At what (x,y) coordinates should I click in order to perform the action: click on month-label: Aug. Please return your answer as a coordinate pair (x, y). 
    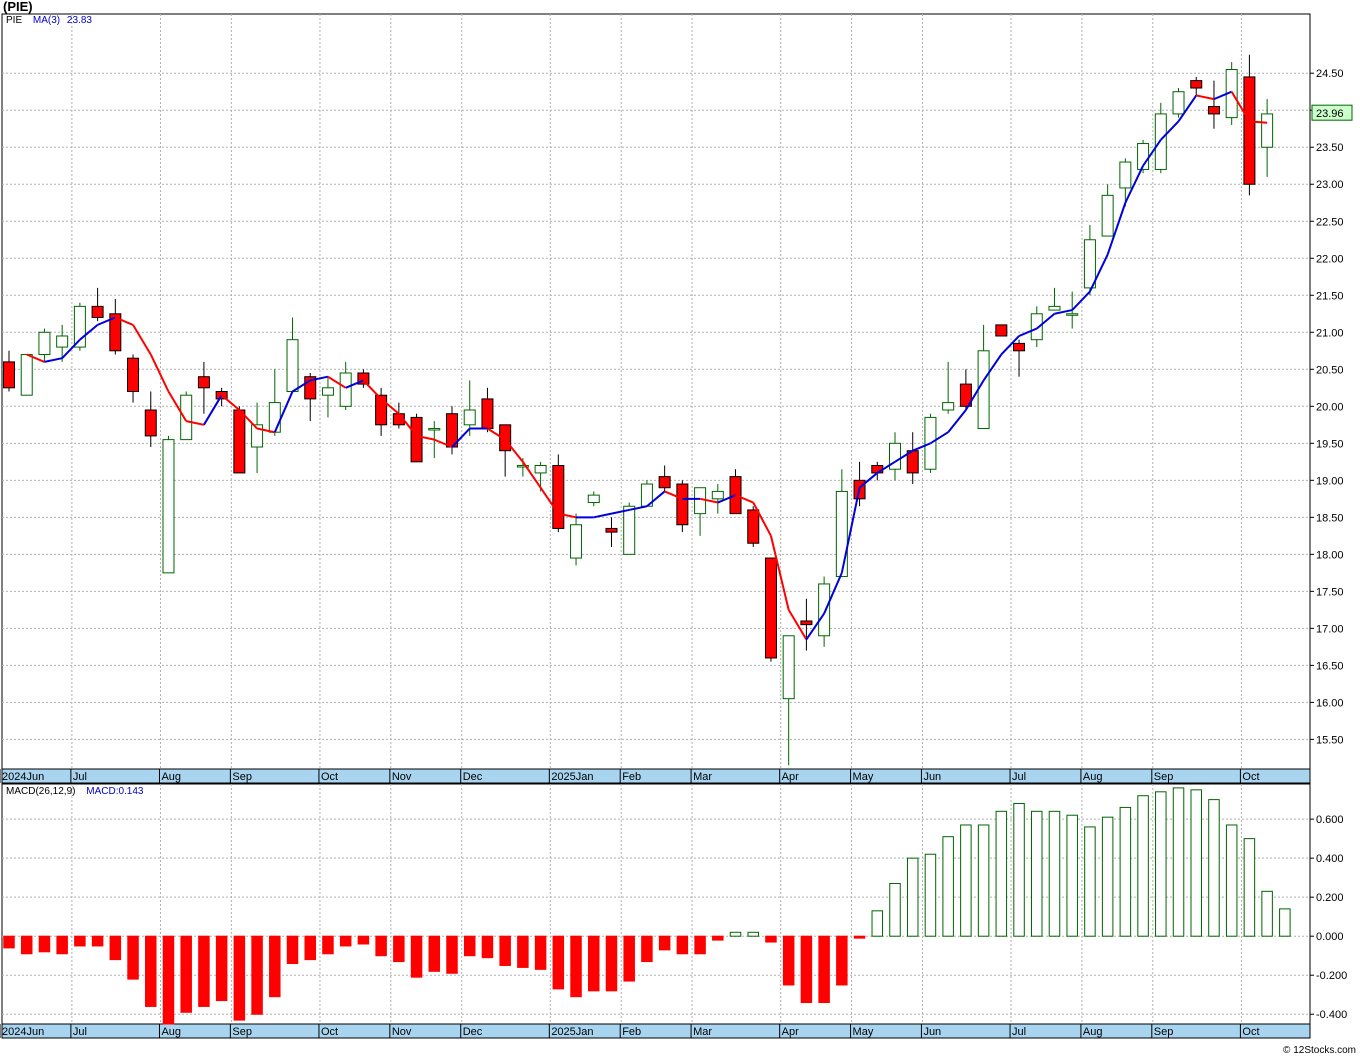
    Looking at the image, I should click on (171, 1032).